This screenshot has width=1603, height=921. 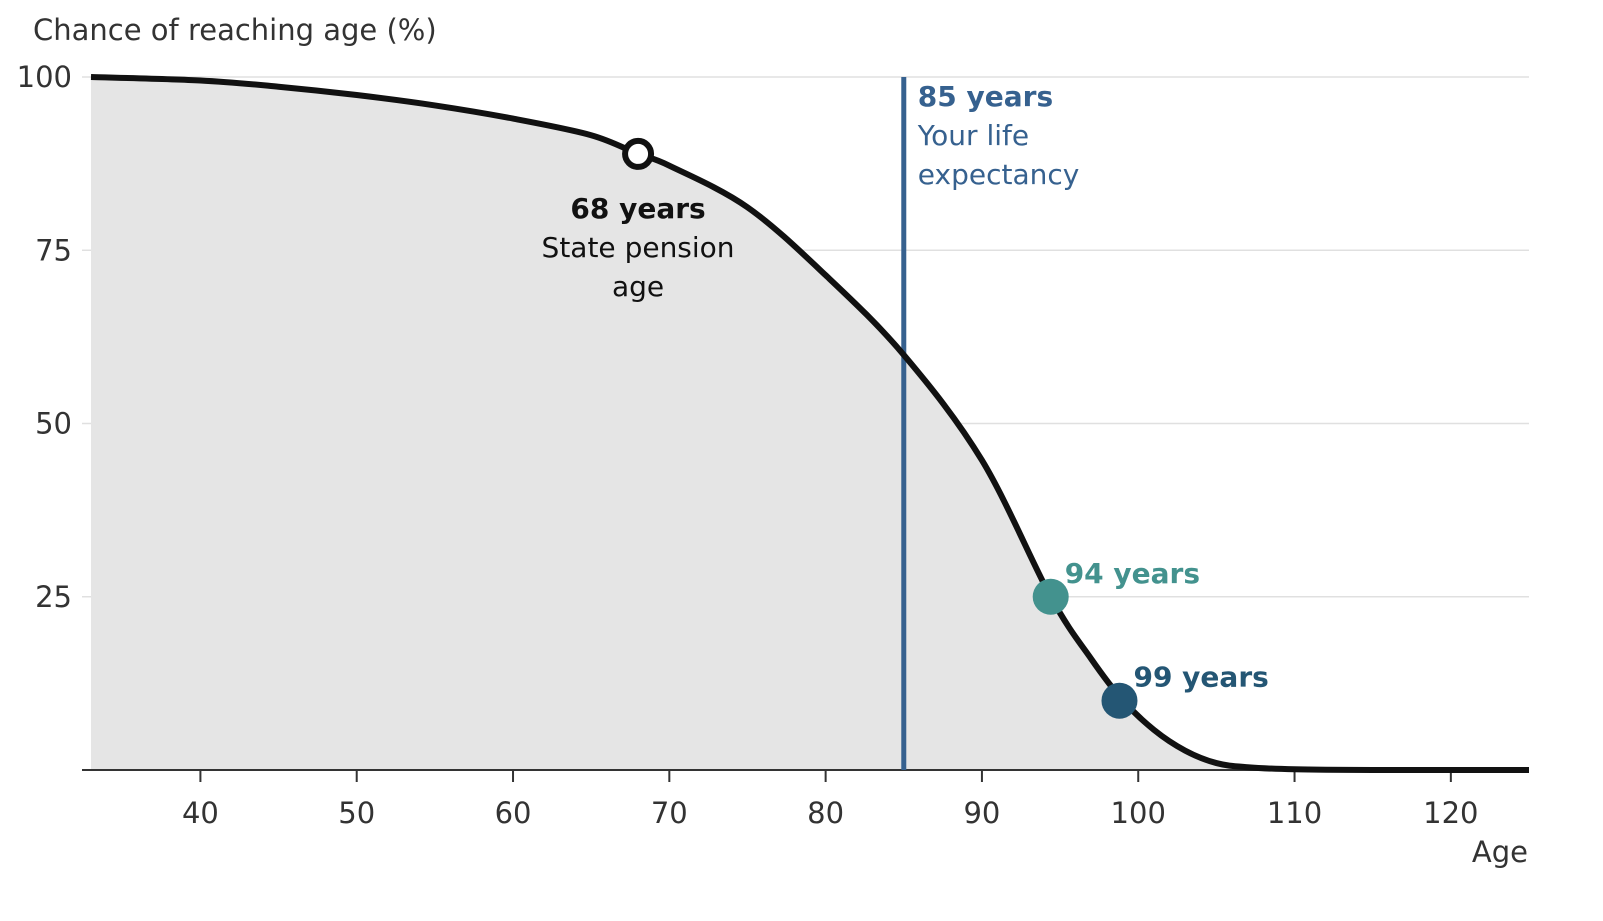 What do you see at coordinates (53, 250) in the screenshot?
I see `y-tick-label: 75` at bounding box center [53, 250].